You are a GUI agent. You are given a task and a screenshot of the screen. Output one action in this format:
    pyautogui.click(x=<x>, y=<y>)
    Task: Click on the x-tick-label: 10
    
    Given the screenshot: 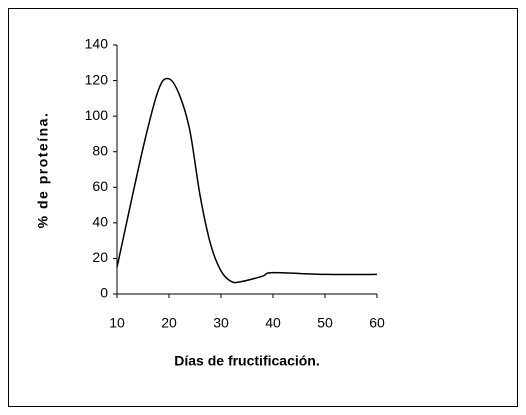 What is the action you would take?
    pyautogui.click(x=117, y=323)
    